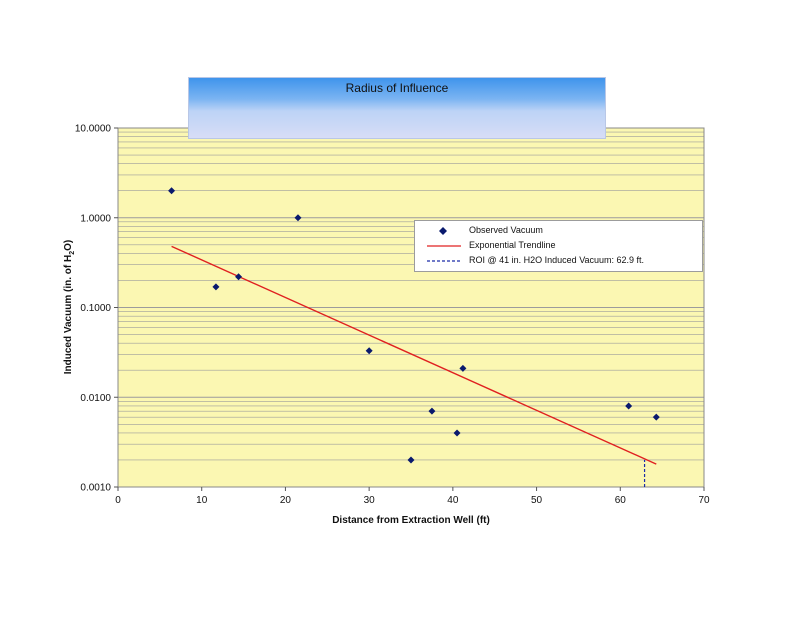 This screenshot has height=617, width=800. What do you see at coordinates (443, 231) in the screenshot?
I see `diamond-marker-icon` at bounding box center [443, 231].